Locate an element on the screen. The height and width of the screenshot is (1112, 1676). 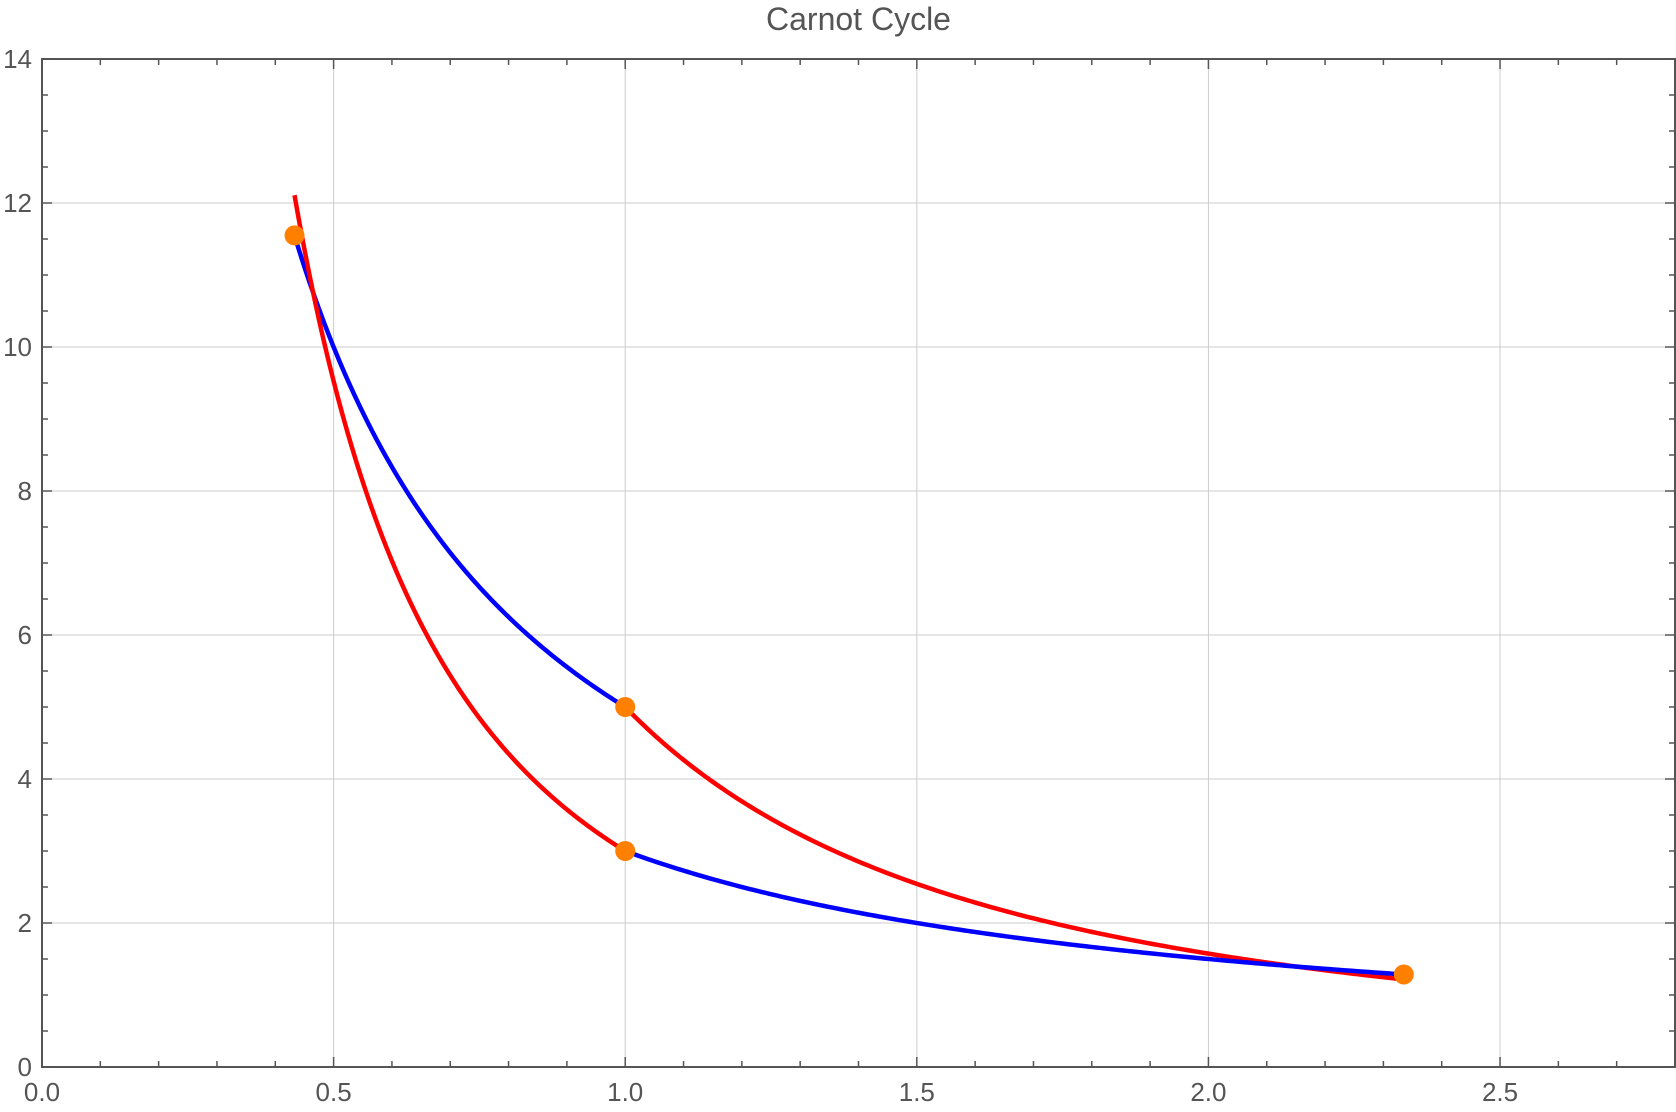
y-tick-label: 14 is located at coordinates (17, 59).